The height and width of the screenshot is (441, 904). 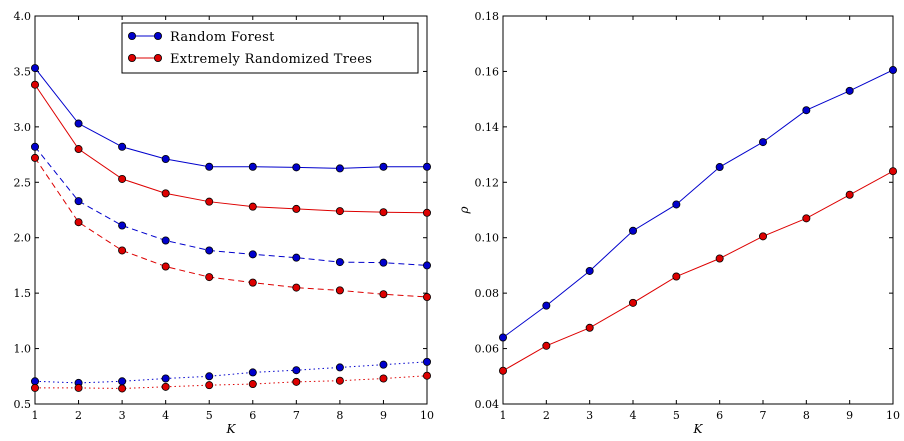 I want to click on y-tick-label: 1.5, so click(x=23, y=293).